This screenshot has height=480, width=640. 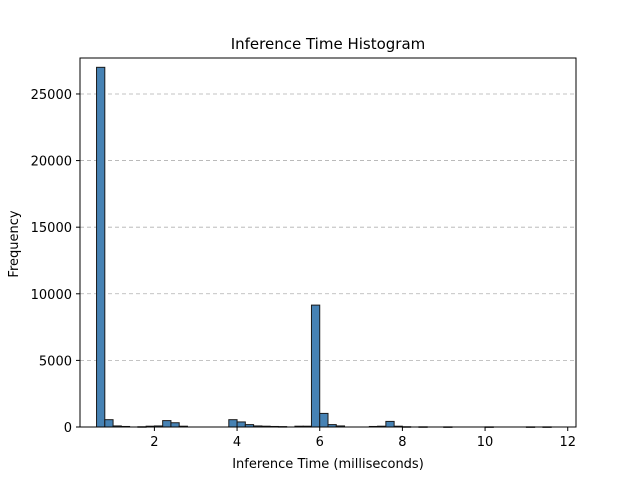 I want to click on x-axis-label: Inference Time (milliseconds), so click(x=328, y=464).